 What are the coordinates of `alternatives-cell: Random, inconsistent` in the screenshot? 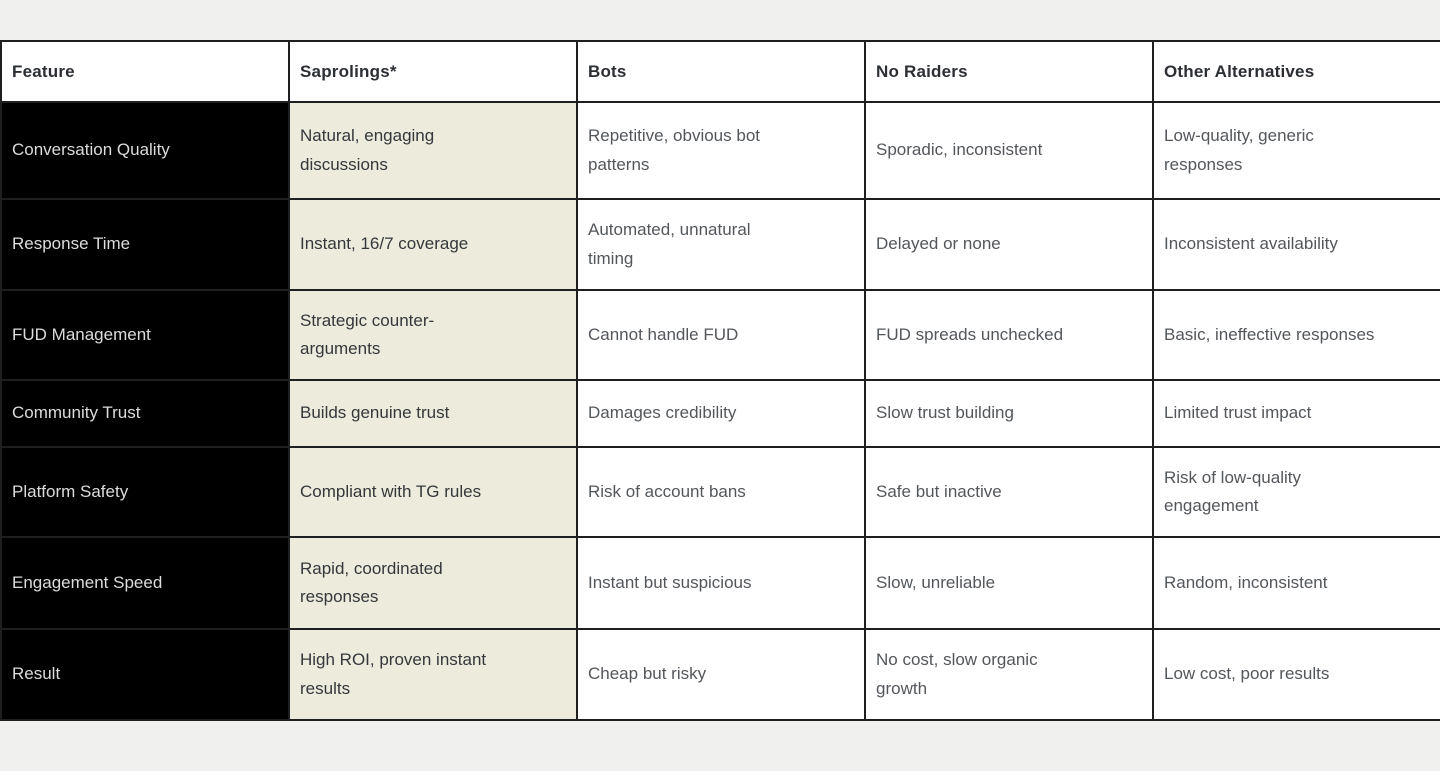 It's located at (1296, 583).